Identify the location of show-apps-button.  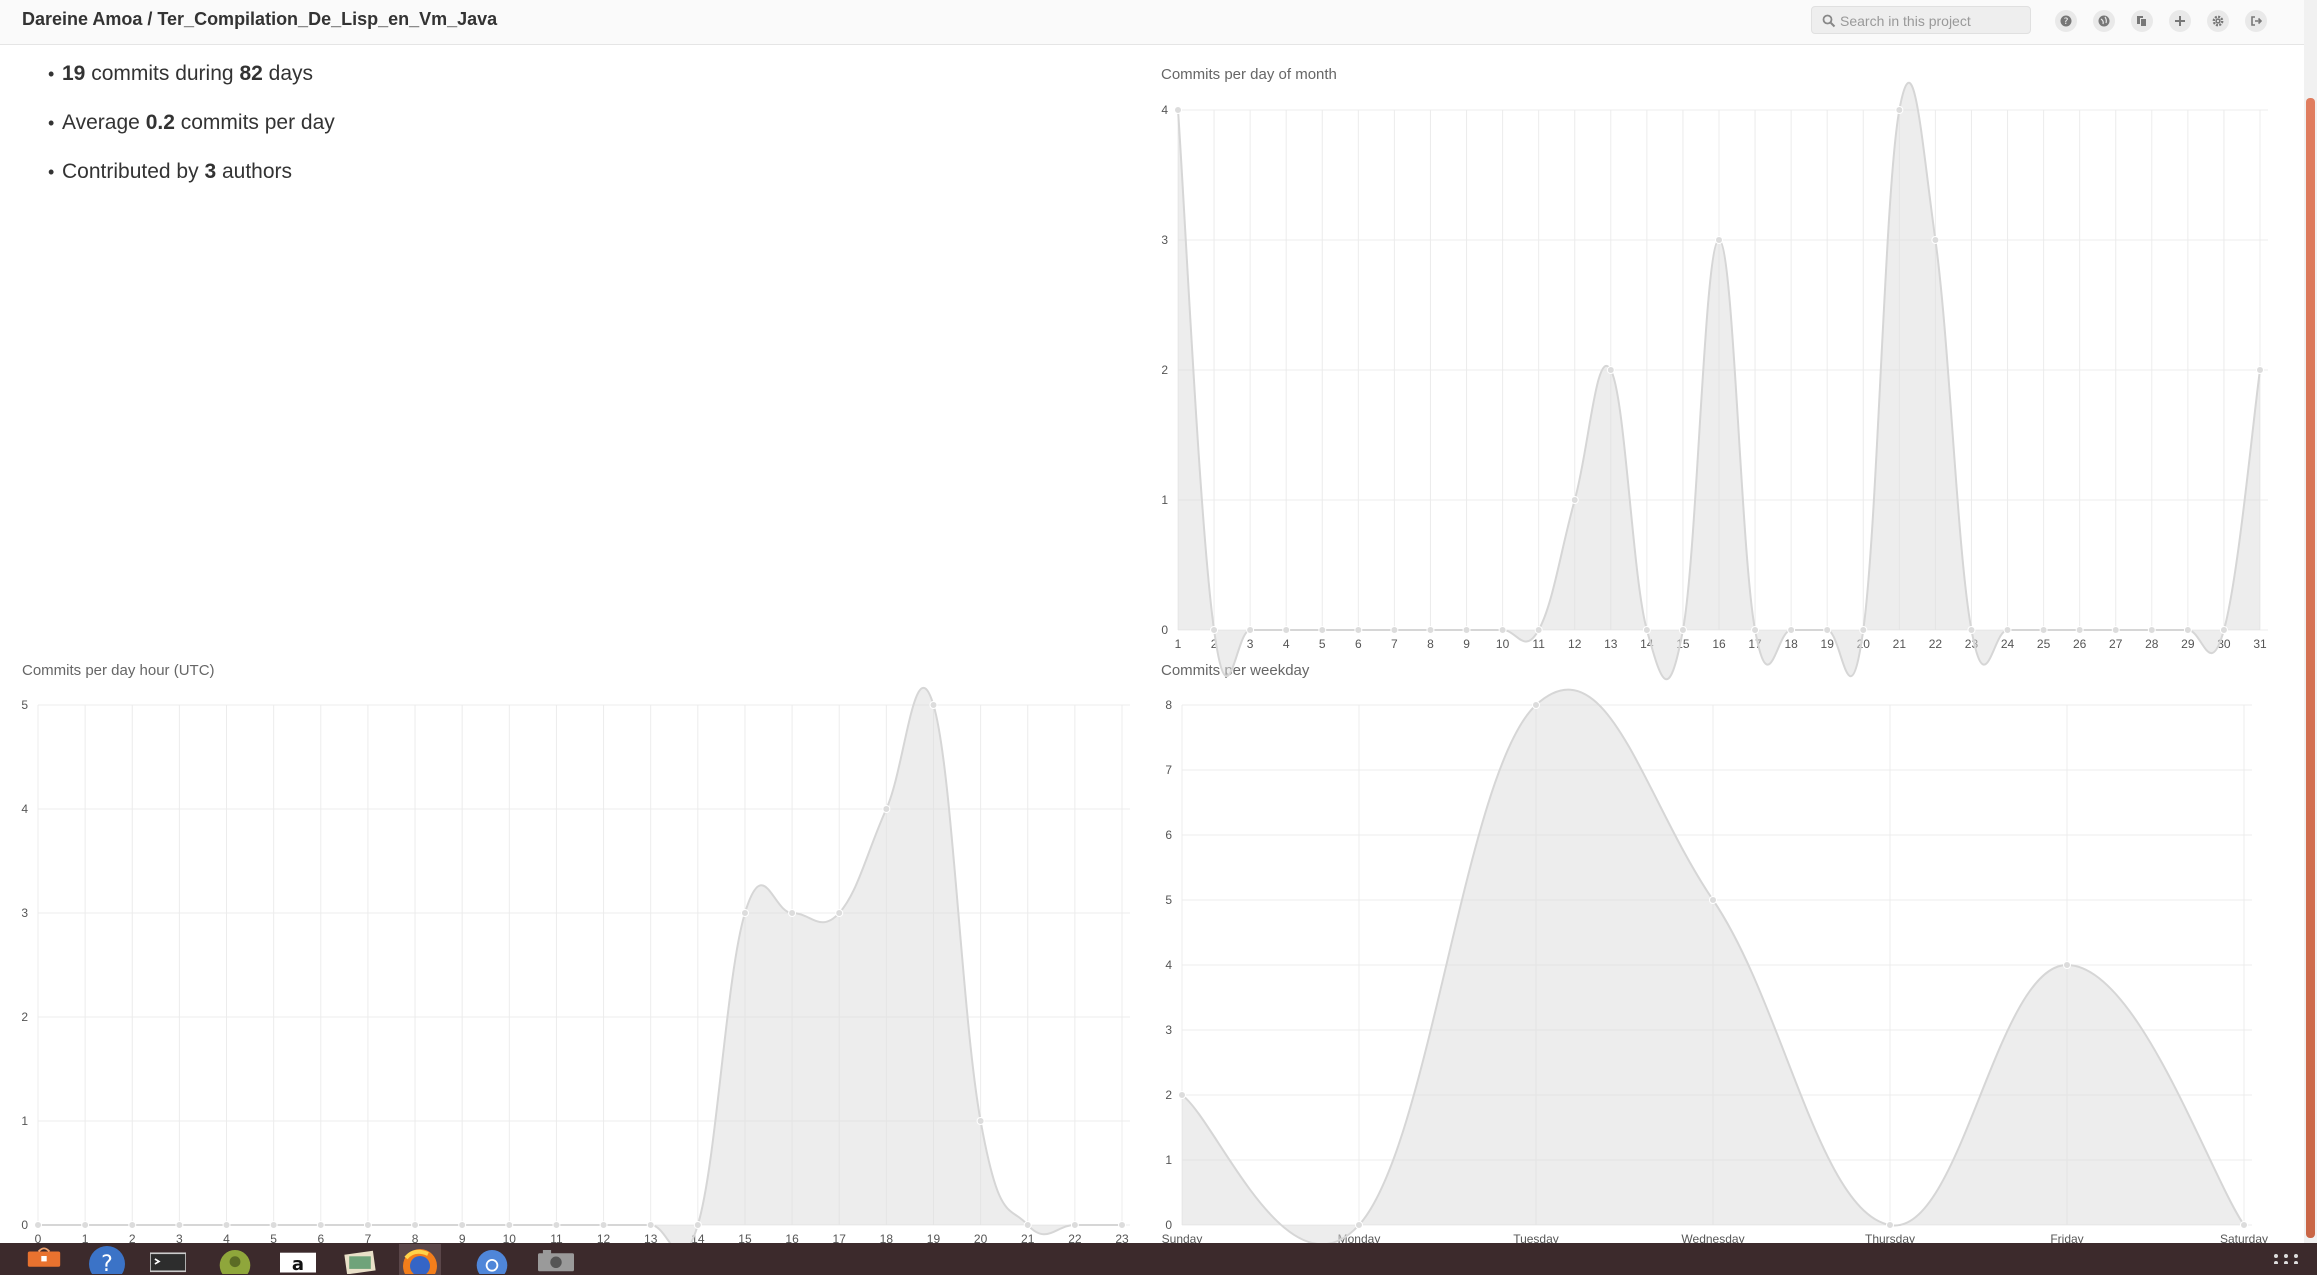
(2286, 1259).